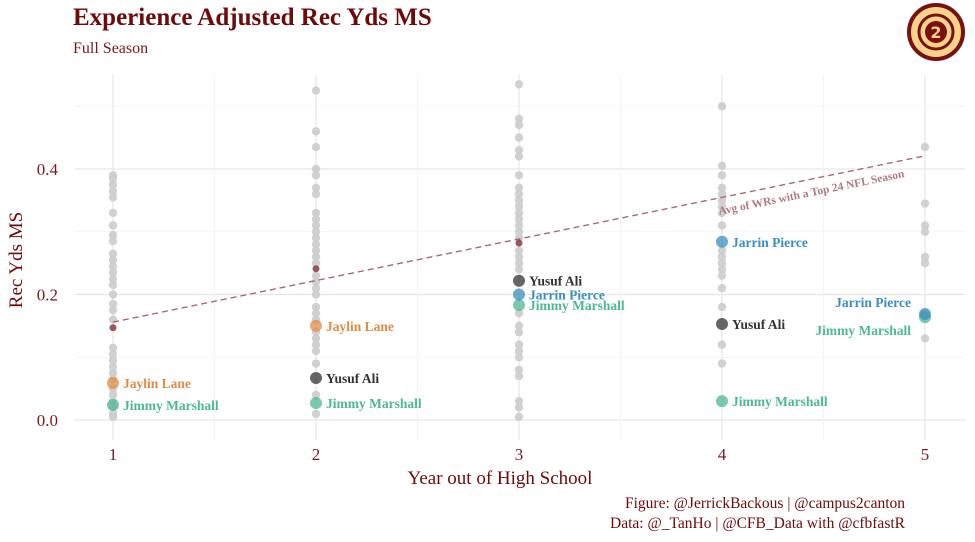  I want to click on chart-subtitle: Full Season, so click(111, 48).